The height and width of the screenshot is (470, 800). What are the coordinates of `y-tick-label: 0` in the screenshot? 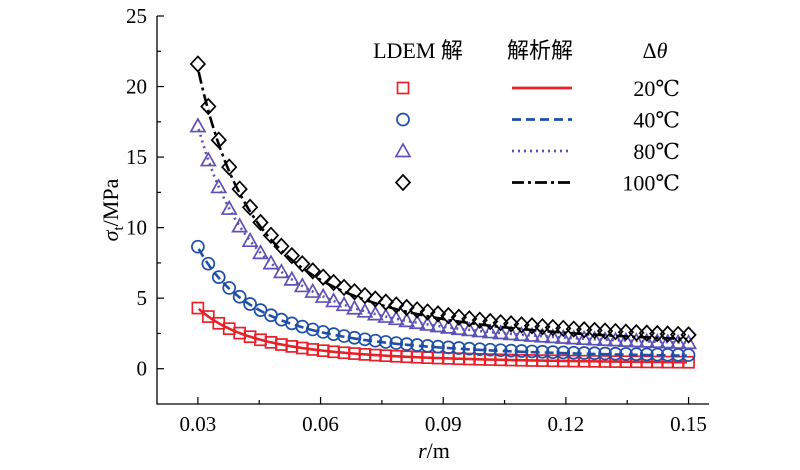 It's located at (142, 369).